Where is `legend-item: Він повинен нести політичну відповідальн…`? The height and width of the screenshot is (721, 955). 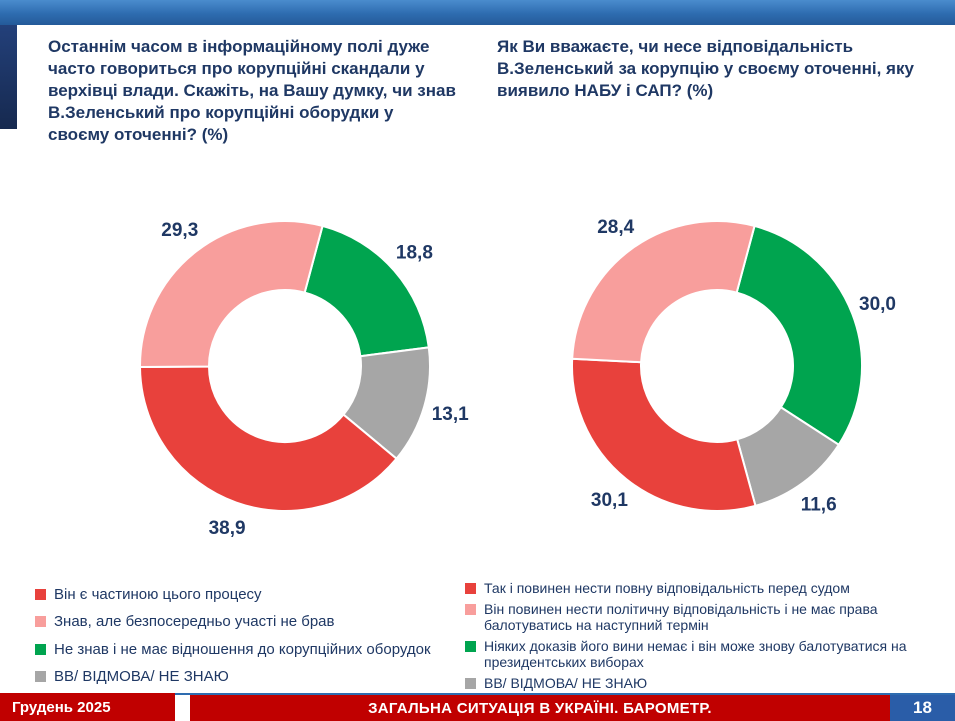 legend-item: Він повинен нести політичну відповідальн… is located at coordinates (704, 617).